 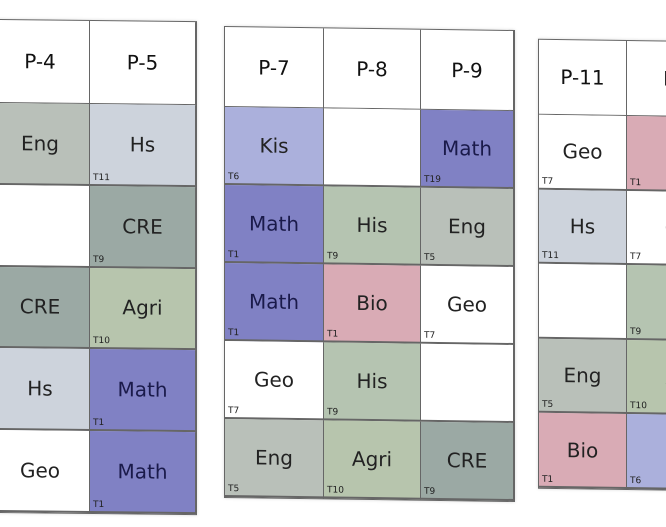 I want to click on lesson-cell: BT1, so click(x=646, y=153).